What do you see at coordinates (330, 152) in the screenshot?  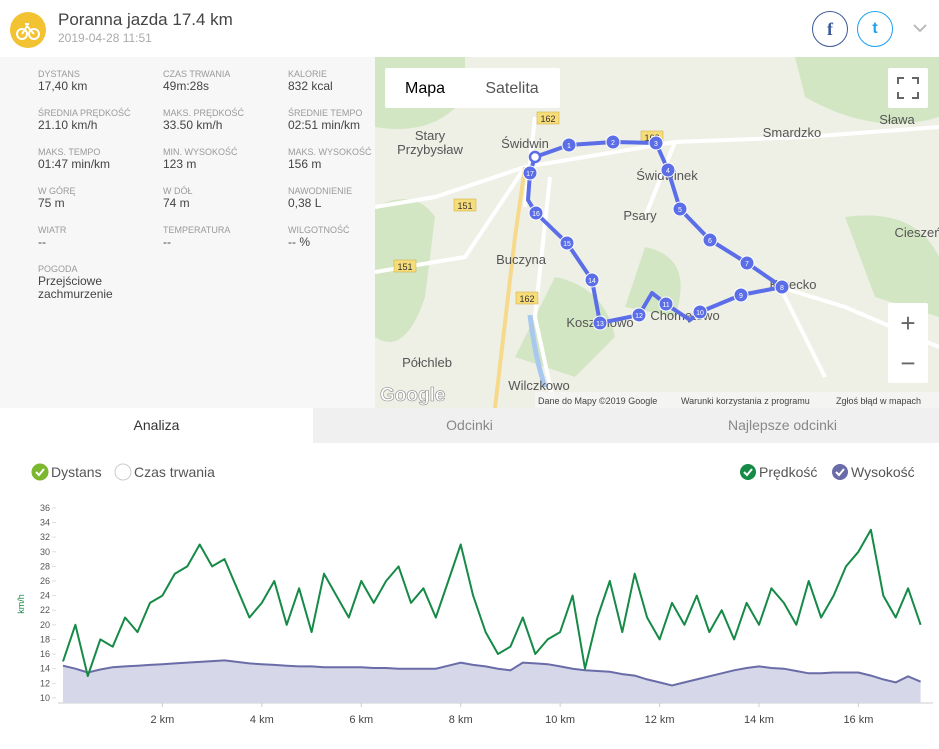 I see `stat-label: MAKS. WYSOKOŚĆ` at bounding box center [330, 152].